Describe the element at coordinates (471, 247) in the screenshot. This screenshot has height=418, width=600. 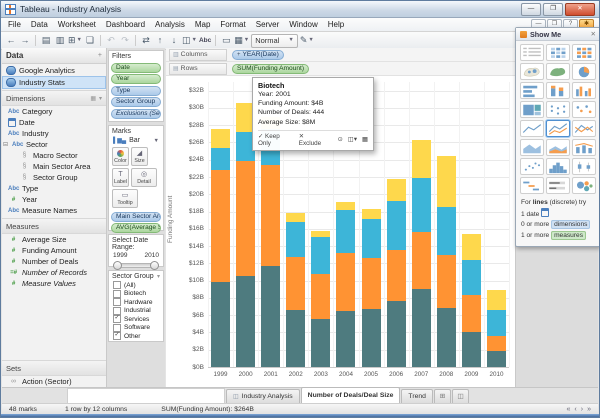
I see `yellow-segment-2009` at that location.